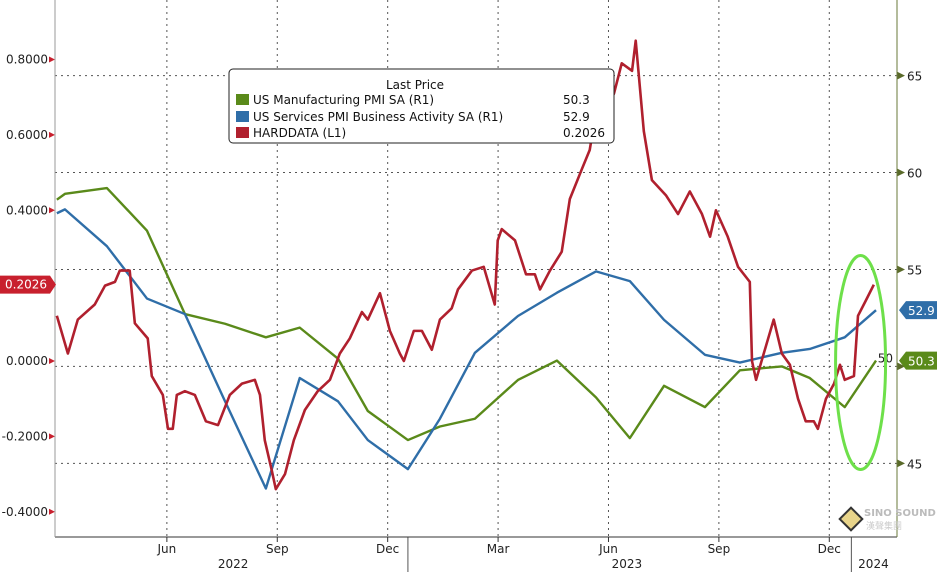 This screenshot has height=572, width=937. I want to click on annotation, so click(861, 363).